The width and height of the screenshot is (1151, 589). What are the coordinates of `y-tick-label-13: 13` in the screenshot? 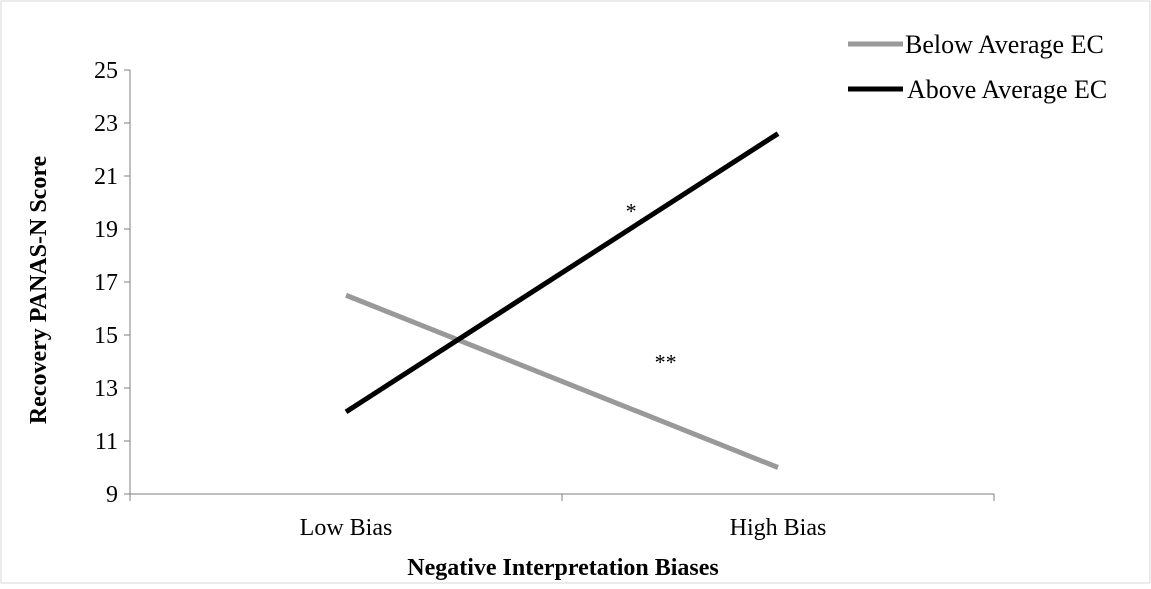 It's located at (106, 389).